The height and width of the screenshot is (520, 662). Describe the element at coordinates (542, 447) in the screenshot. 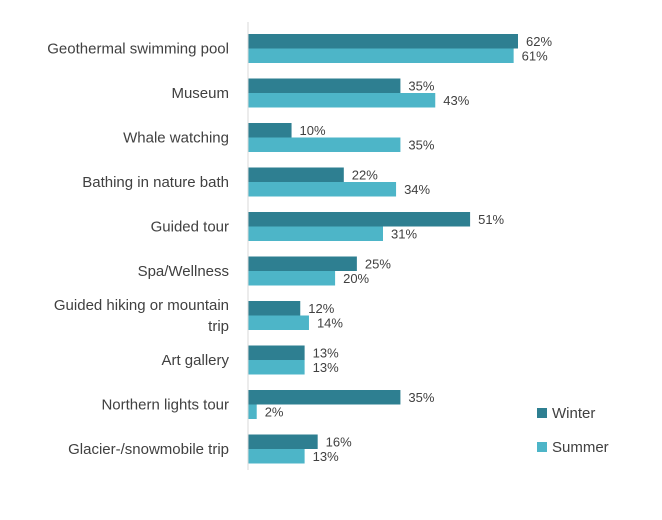

I see `legend-swatch-summer` at that location.